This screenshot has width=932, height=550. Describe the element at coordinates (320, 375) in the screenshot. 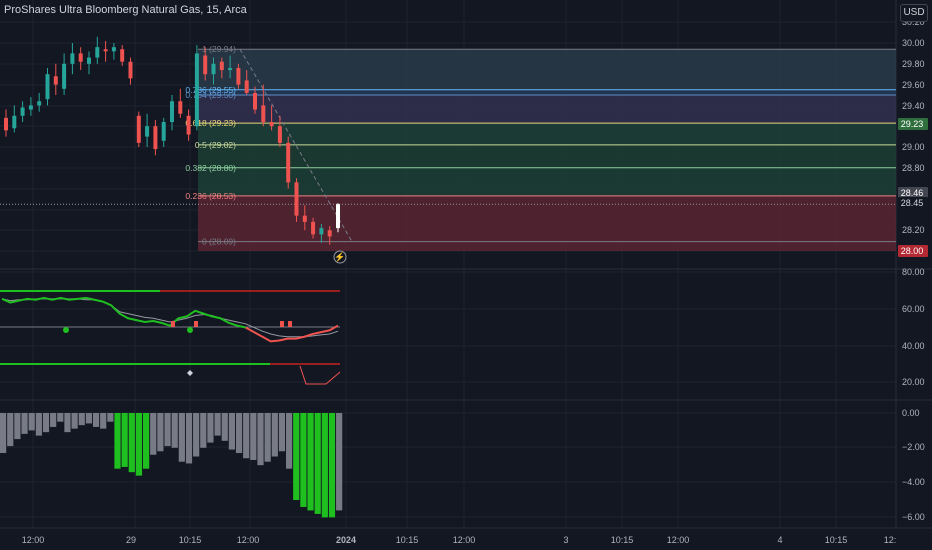

I see `osc-trough-line` at that location.